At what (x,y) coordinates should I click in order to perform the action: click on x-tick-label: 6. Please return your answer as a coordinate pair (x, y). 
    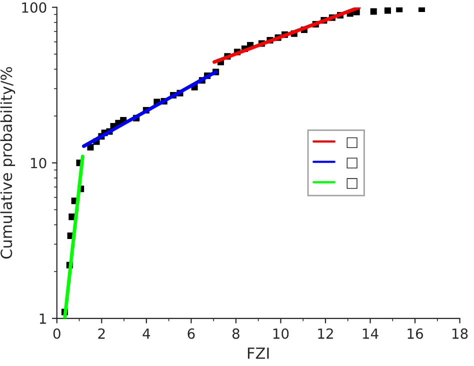
    Looking at the image, I should click on (191, 333).